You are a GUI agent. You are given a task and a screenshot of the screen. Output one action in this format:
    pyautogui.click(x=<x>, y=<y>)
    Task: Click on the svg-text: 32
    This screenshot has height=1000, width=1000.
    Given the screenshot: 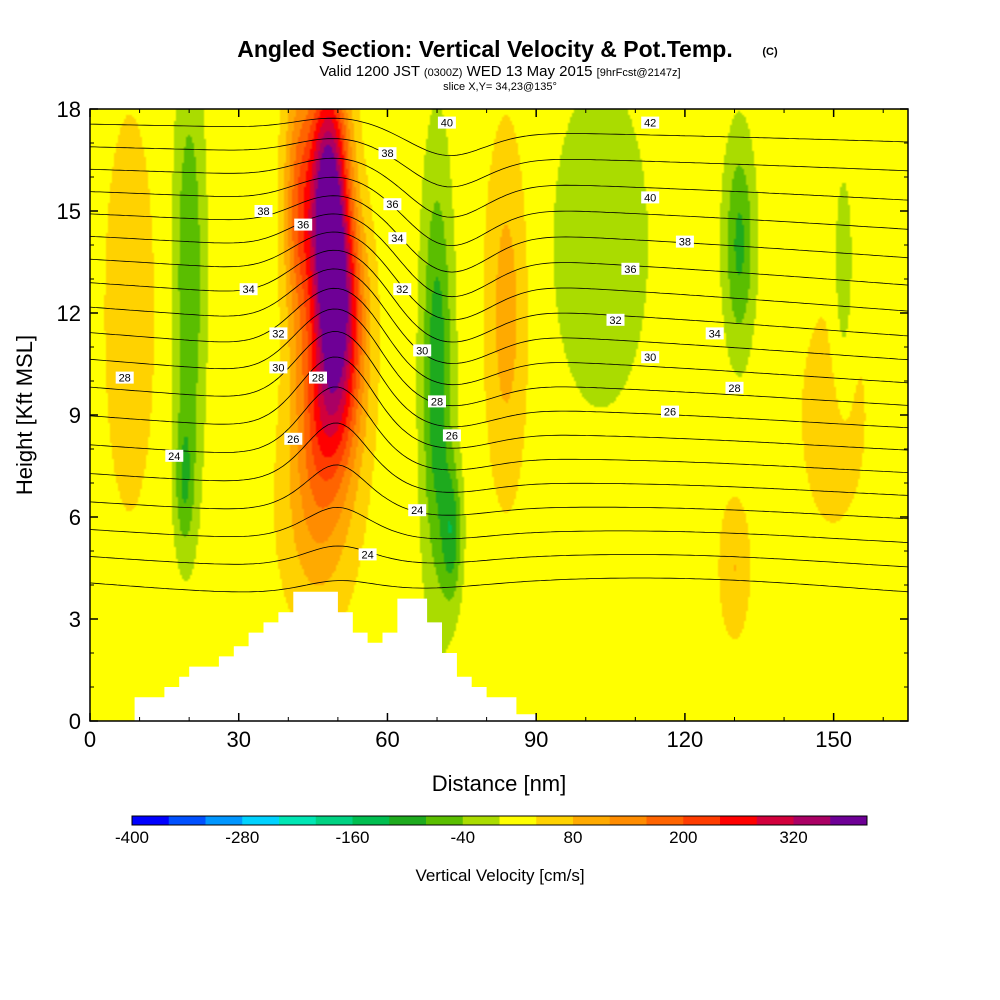 What is the action you would take?
    pyautogui.click(x=278, y=334)
    